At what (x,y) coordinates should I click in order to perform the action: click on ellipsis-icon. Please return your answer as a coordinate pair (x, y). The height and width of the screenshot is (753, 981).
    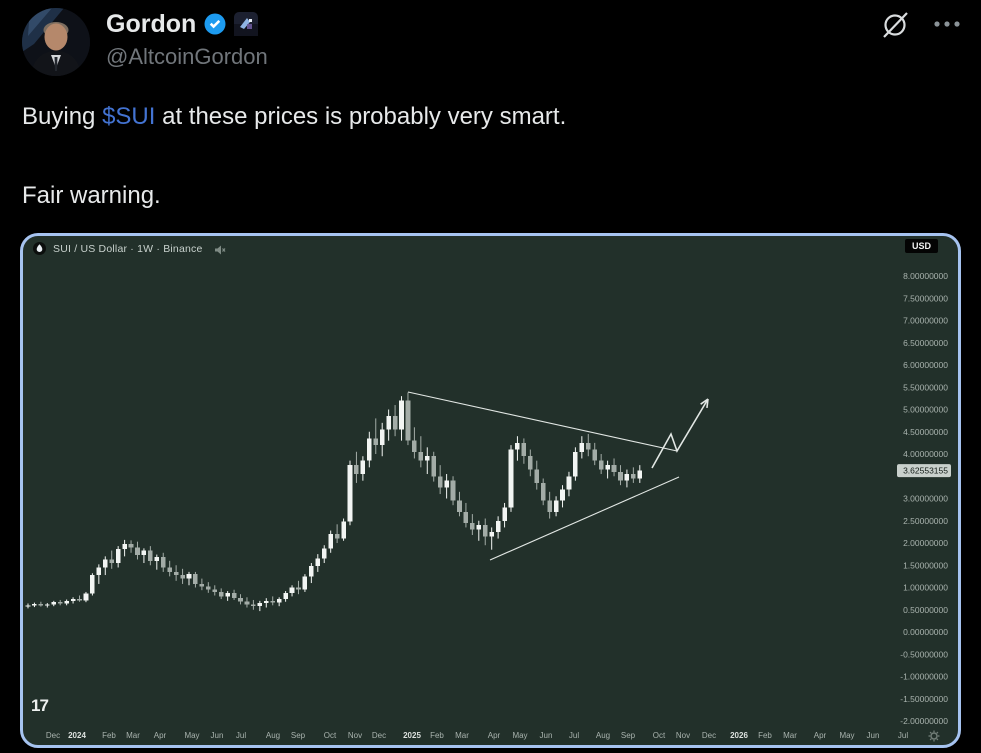
    Looking at the image, I should click on (947, 23).